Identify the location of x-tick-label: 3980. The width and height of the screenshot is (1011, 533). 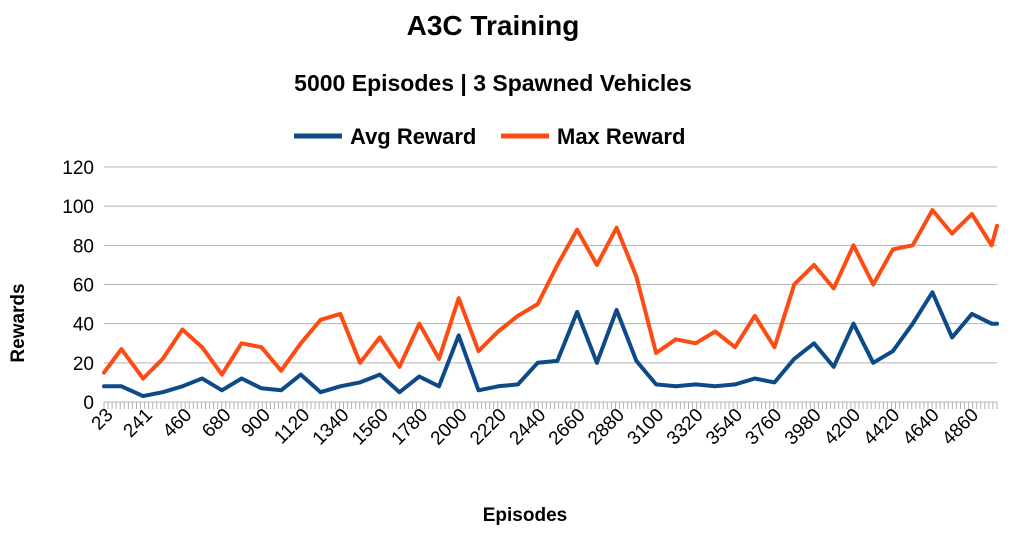
(803, 427).